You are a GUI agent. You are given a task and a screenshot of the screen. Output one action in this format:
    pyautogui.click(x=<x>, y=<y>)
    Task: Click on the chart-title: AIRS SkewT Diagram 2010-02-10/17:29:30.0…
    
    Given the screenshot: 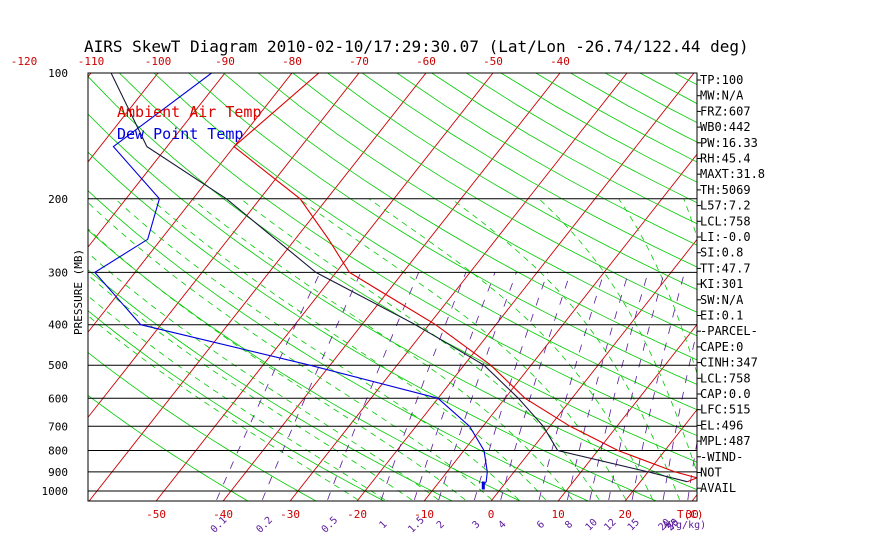 What is the action you would take?
    pyautogui.click(x=416, y=46)
    